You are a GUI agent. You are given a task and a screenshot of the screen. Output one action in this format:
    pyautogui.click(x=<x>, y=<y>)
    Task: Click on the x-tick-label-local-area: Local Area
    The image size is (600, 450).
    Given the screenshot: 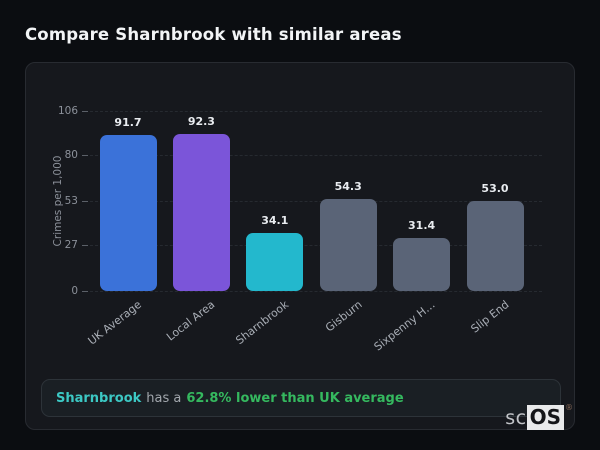 What is the action you would take?
    pyautogui.click(x=191, y=321)
    